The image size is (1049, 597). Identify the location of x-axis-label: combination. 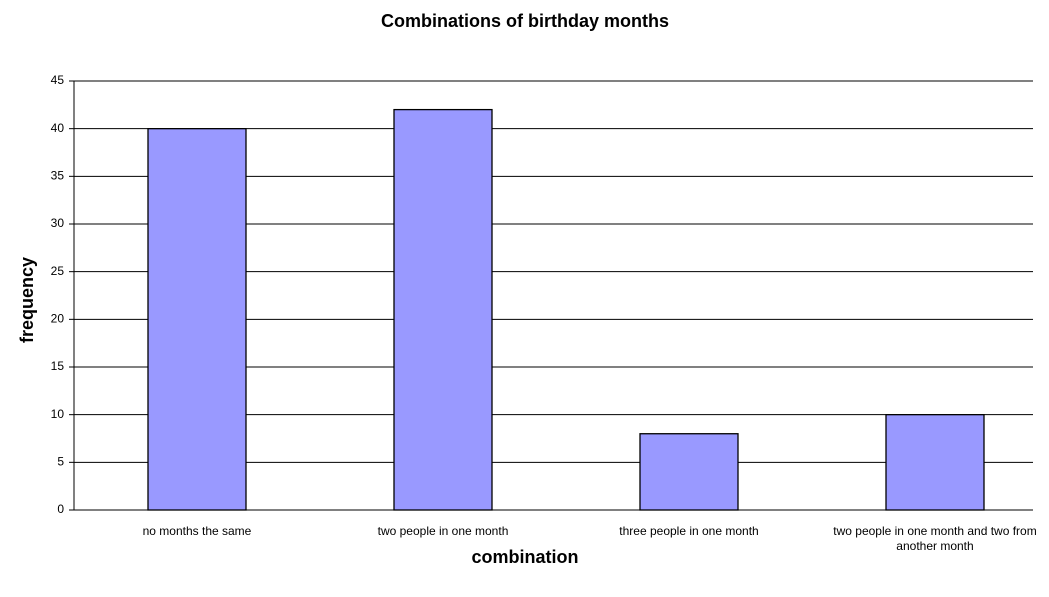
(525, 557).